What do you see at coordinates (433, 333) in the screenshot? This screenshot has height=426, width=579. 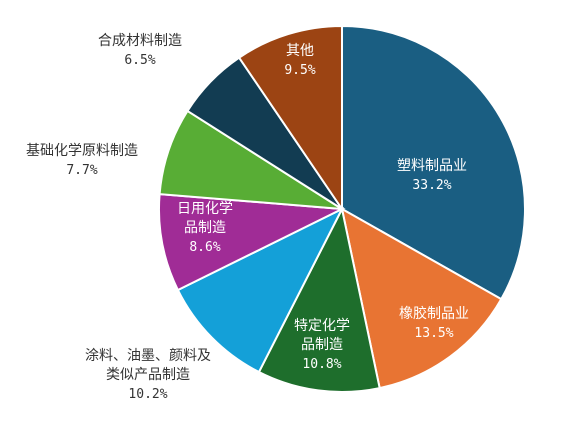 I see `slice-value-label: 13.5%` at bounding box center [433, 333].